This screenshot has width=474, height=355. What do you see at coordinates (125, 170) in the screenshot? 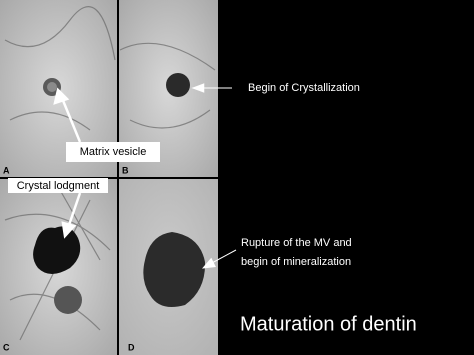
I see `panel-label: B` at bounding box center [125, 170].